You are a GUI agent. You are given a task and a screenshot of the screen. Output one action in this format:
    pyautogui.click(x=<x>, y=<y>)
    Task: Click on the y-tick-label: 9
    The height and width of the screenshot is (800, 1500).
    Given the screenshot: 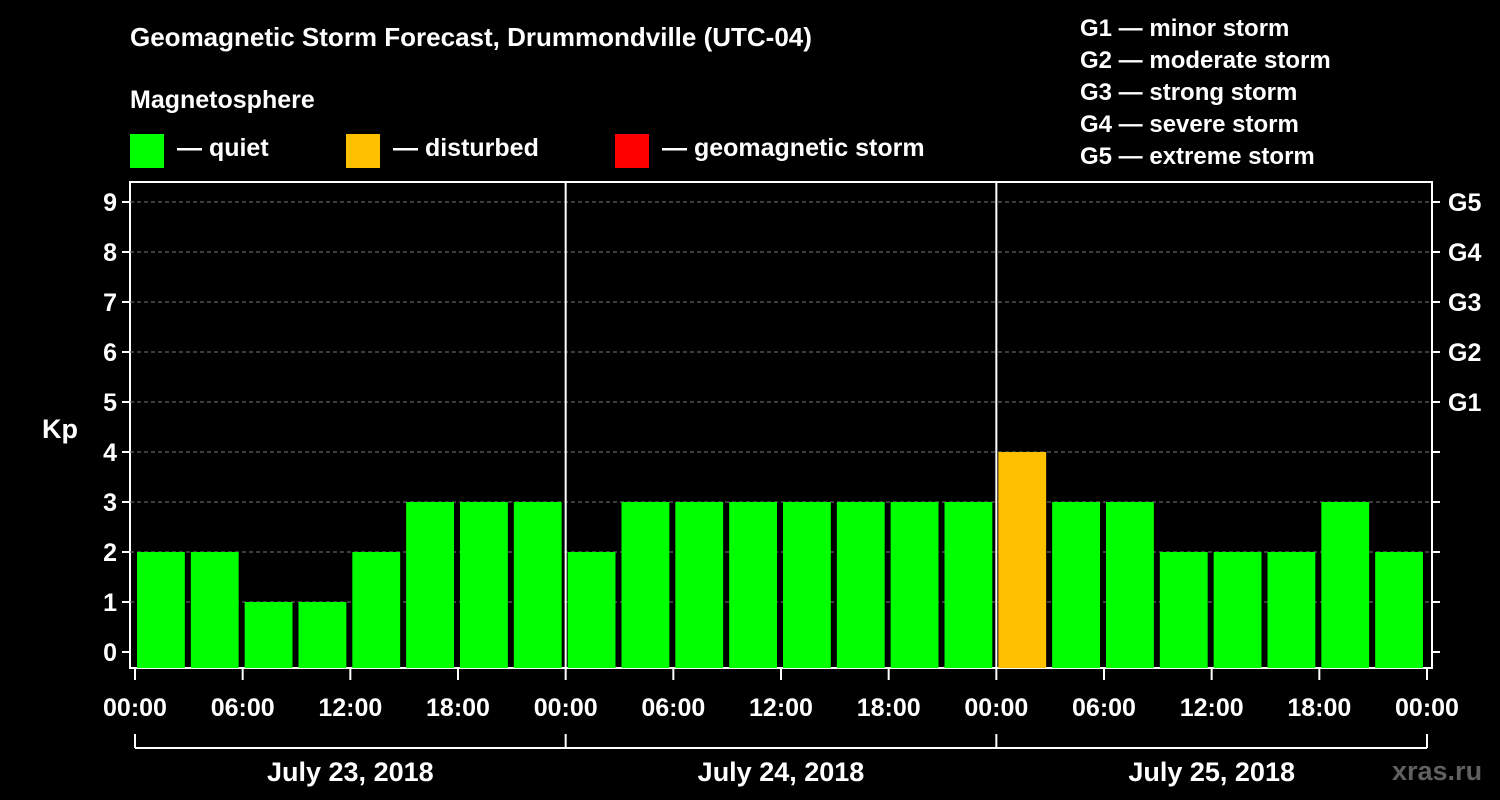 What is the action you would take?
    pyautogui.click(x=110, y=203)
    